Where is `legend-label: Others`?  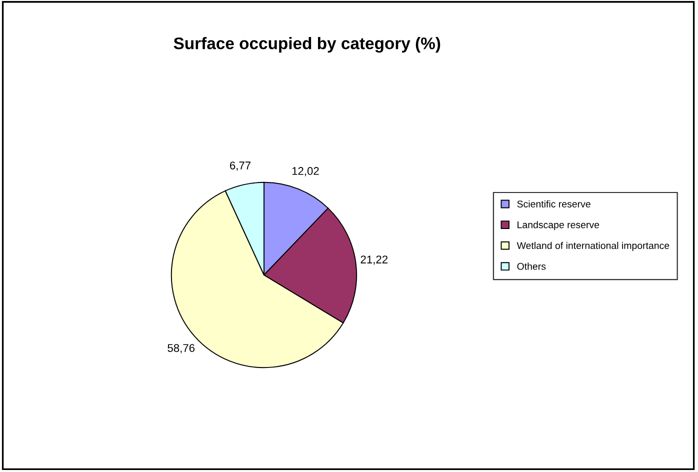 legend-label: Others is located at coordinates (531, 266).